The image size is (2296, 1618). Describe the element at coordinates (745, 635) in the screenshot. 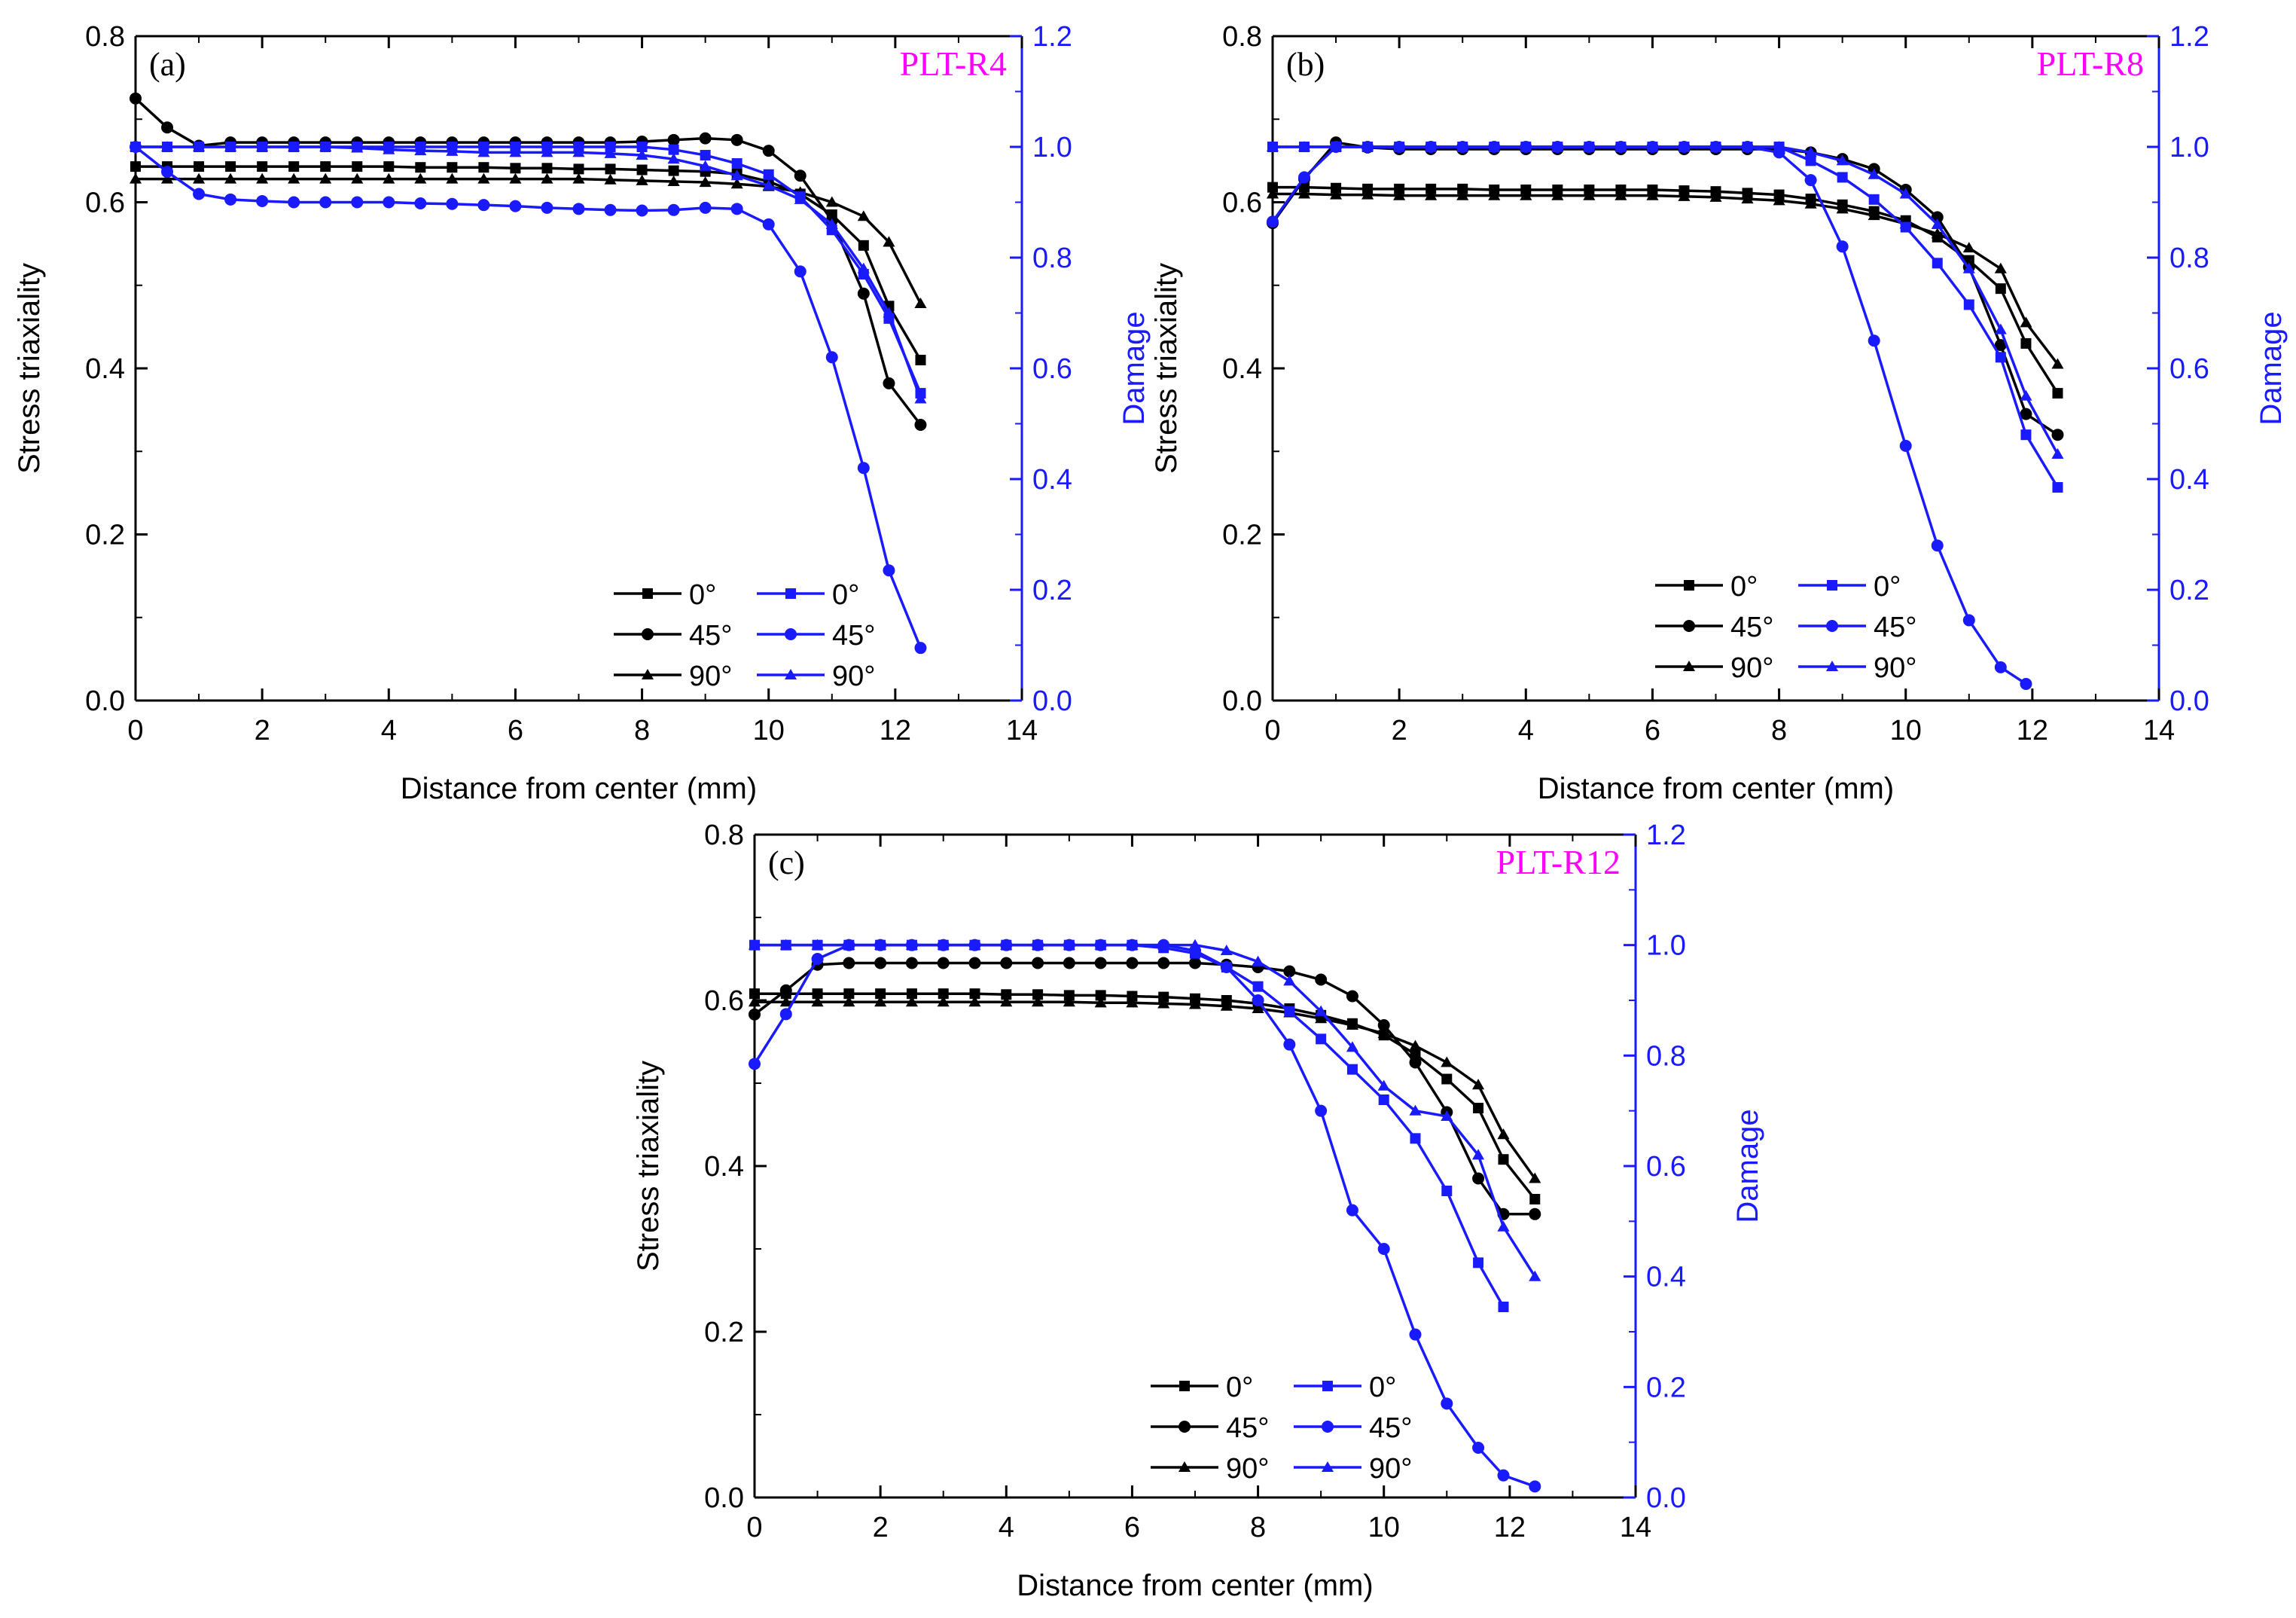

I see `legend: 0° 0° 45° 45° 90° 90°` at that location.